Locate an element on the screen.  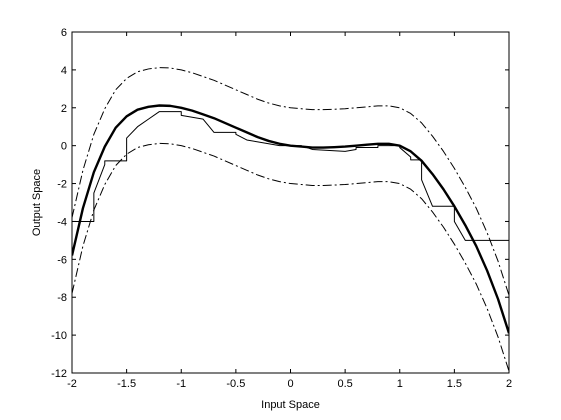
x-tick-label: 2 is located at coordinates (509, 384).